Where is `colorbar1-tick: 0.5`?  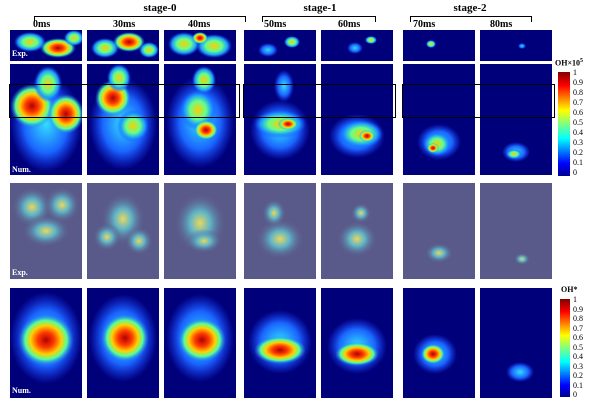 colorbar1-tick: 0.5 is located at coordinates (578, 122).